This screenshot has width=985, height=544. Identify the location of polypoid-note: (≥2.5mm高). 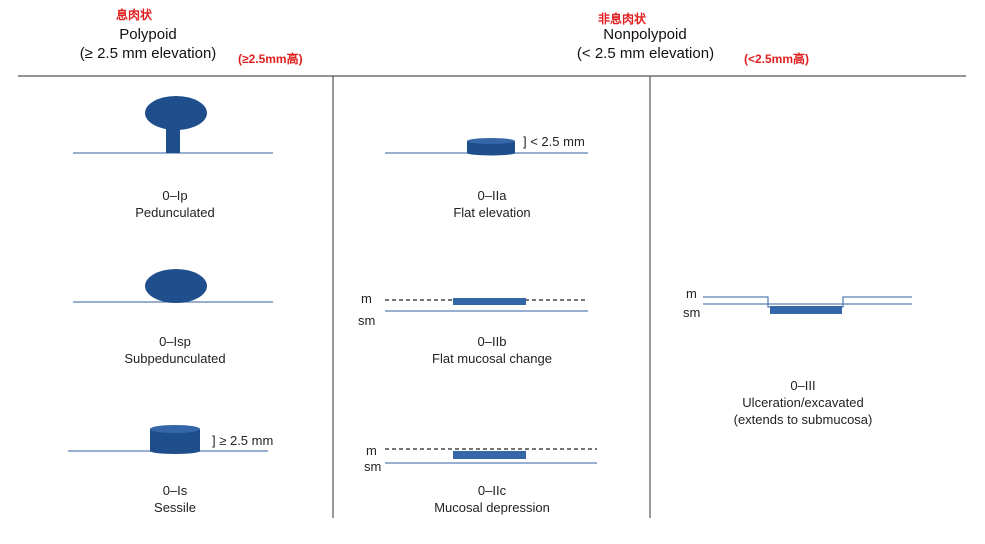
(270, 59).